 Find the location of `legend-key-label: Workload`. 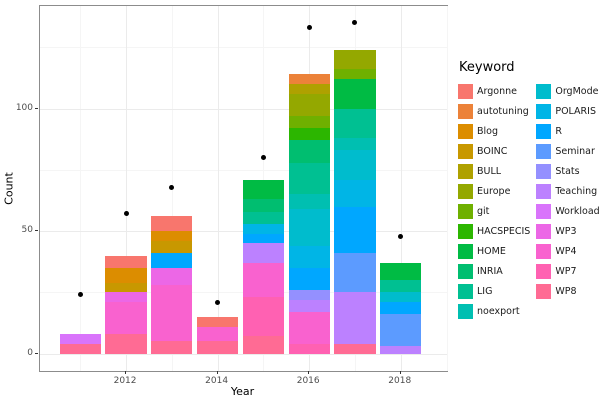

legend-key-label: Workload is located at coordinates (577, 211).